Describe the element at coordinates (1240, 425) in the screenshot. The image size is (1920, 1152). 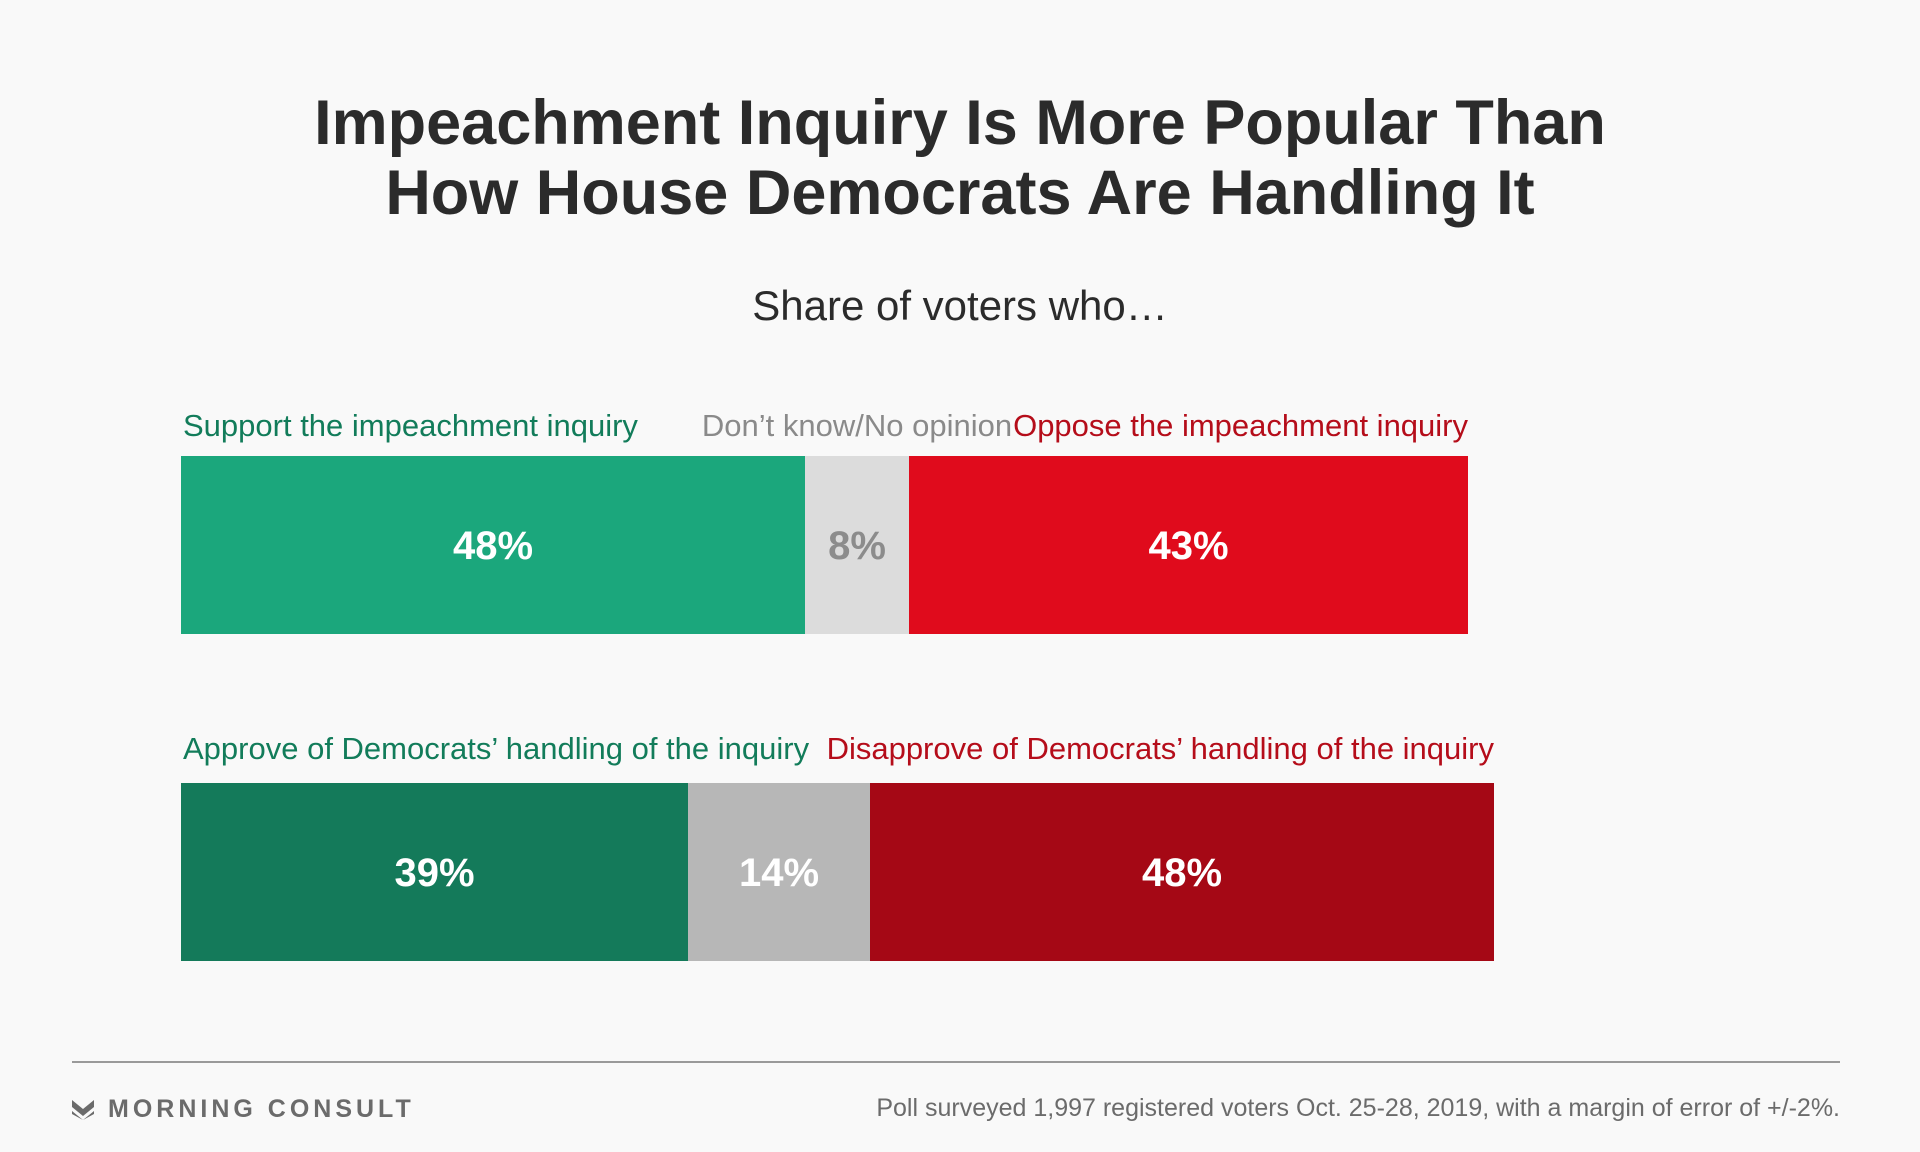
I see `category-label-1-3: Oppose the impeachment inquiry` at that location.